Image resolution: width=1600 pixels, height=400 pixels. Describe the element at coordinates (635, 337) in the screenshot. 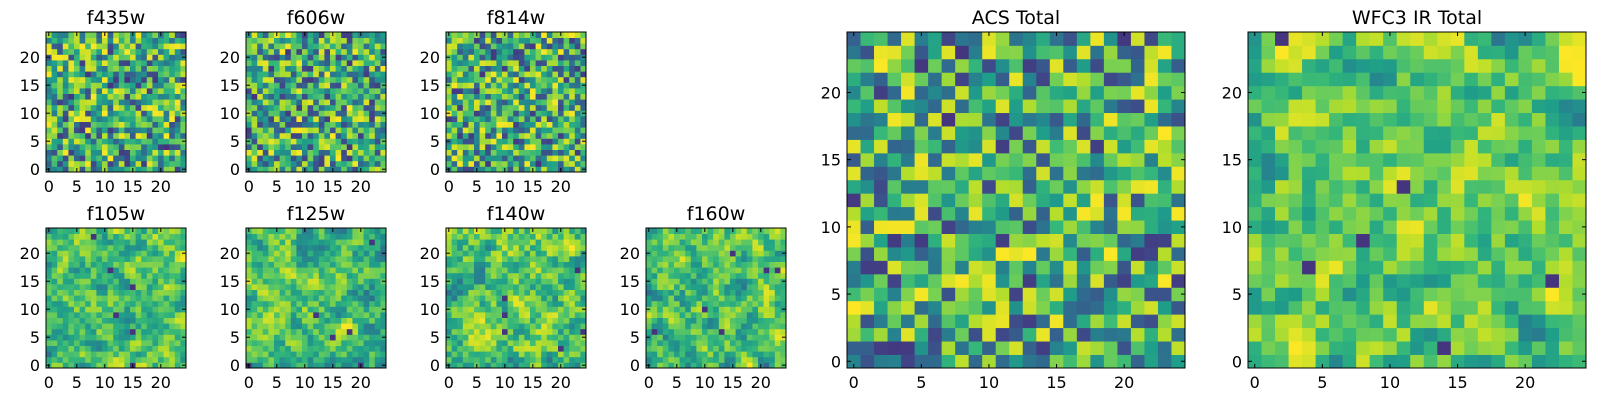

I see `y-tick-label: 5` at that location.